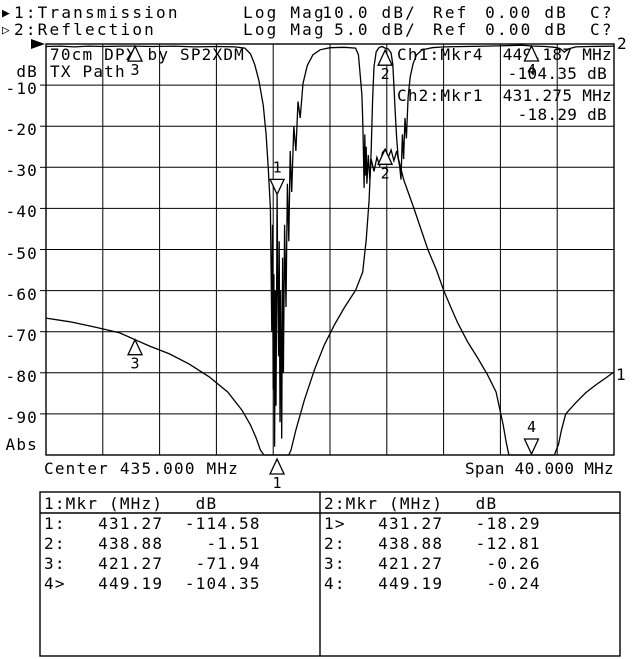  What do you see at coordinates (602, 12) in the screenshot?
I see `ch1-cal-status: C?` at bounding box center [602, 12].